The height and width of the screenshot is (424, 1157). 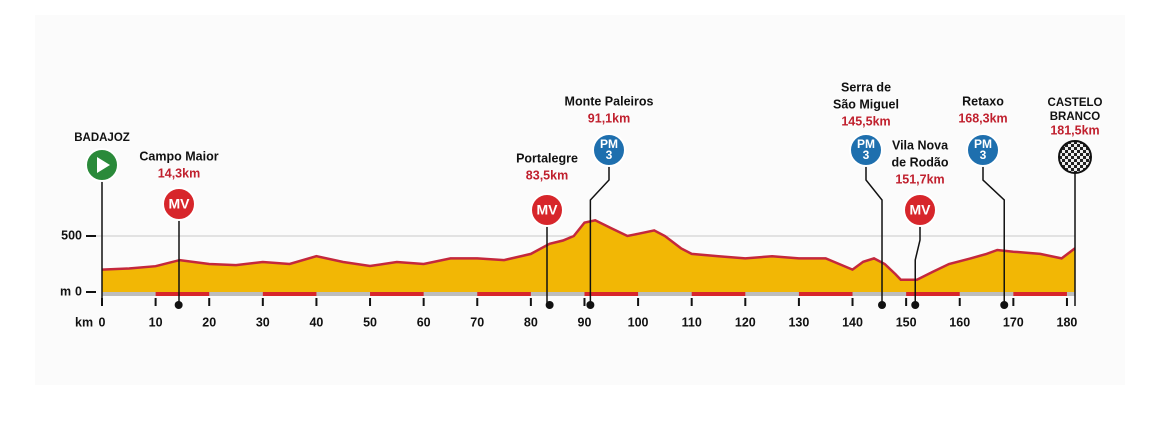 I want to click on x-tick-label: 10, so click(x=156, y=322).